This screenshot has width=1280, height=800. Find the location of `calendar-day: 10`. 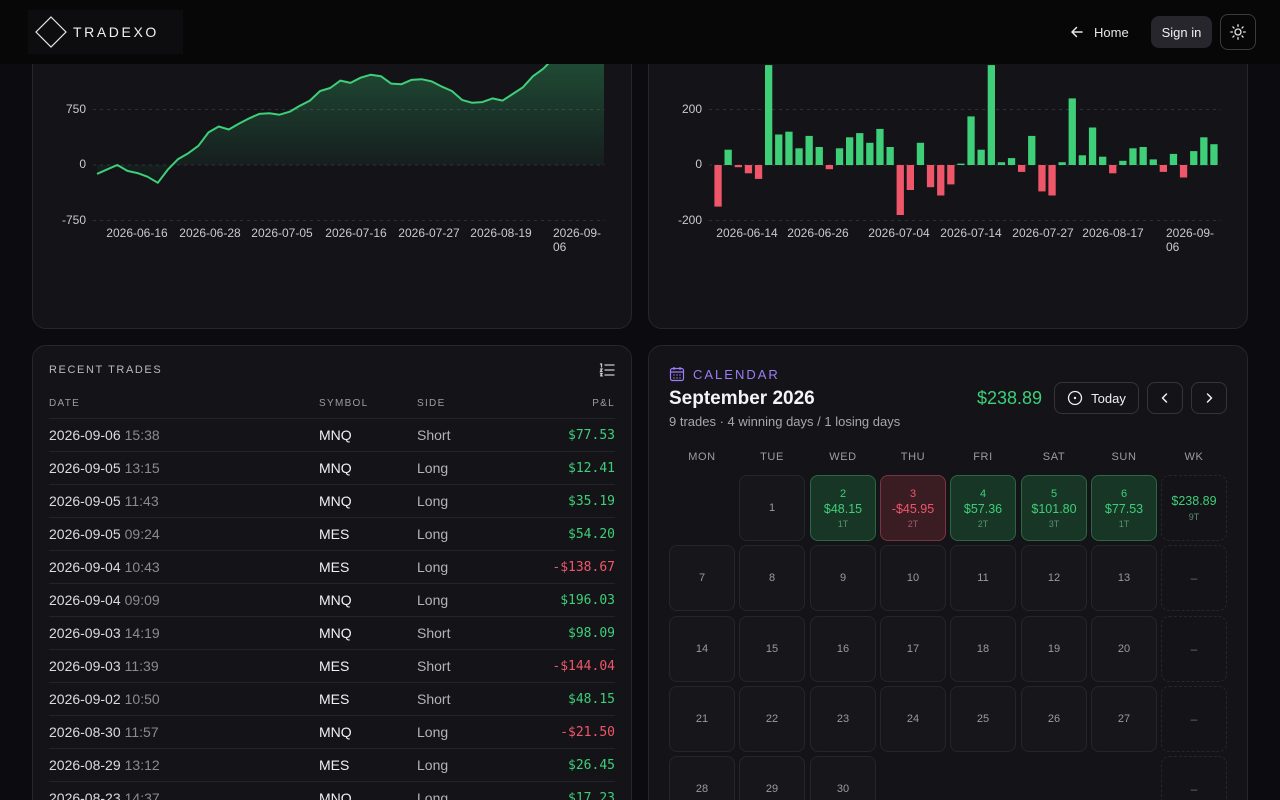

calendar-day: 10 is located at coordinates (913, 578).